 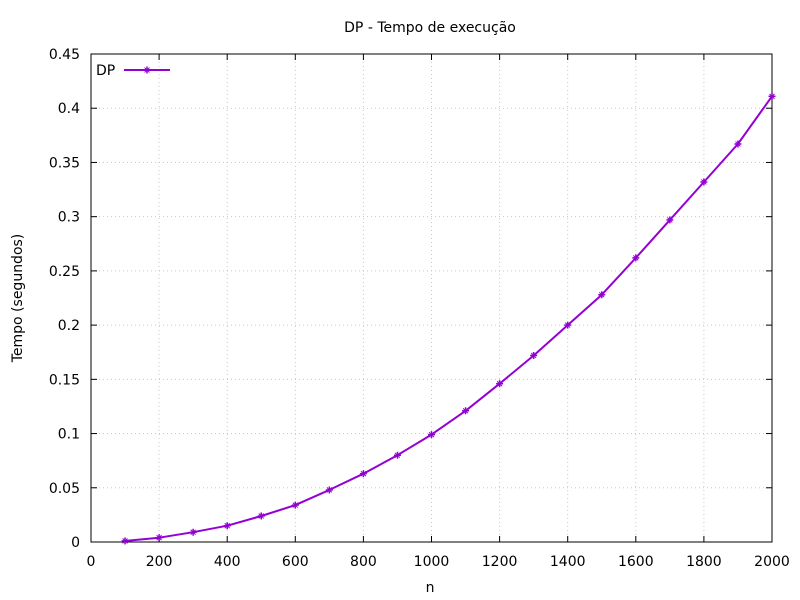 What do you see at coordinates (91, 562) in the screenshot?
I see `x-tick-label: 0` at bounding box center [91, 562].